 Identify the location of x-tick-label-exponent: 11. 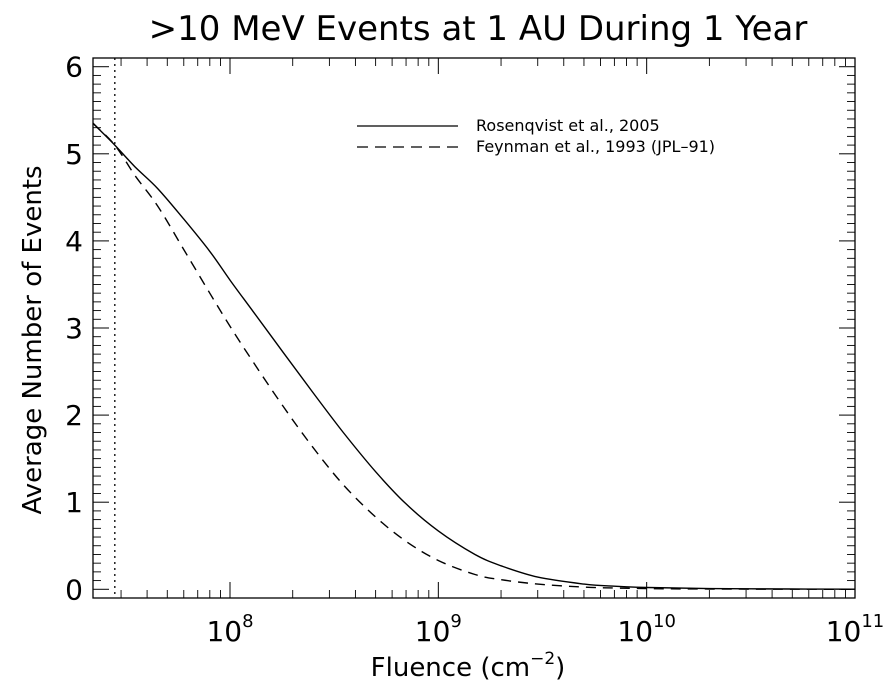
(872, 621).